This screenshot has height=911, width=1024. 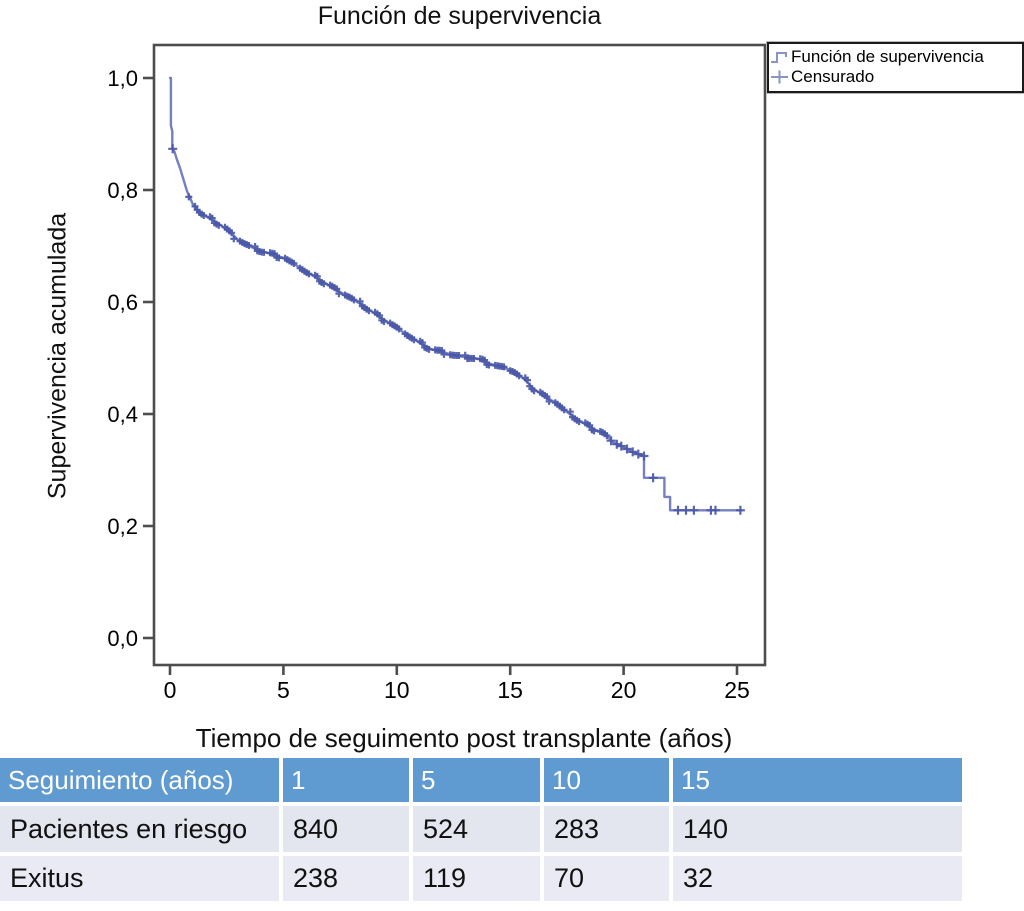 What do you see at coordinates (122, 190) in the screenshot?
I see `y-axis-tick-label: 0,8` at bounding box center [122, 190].